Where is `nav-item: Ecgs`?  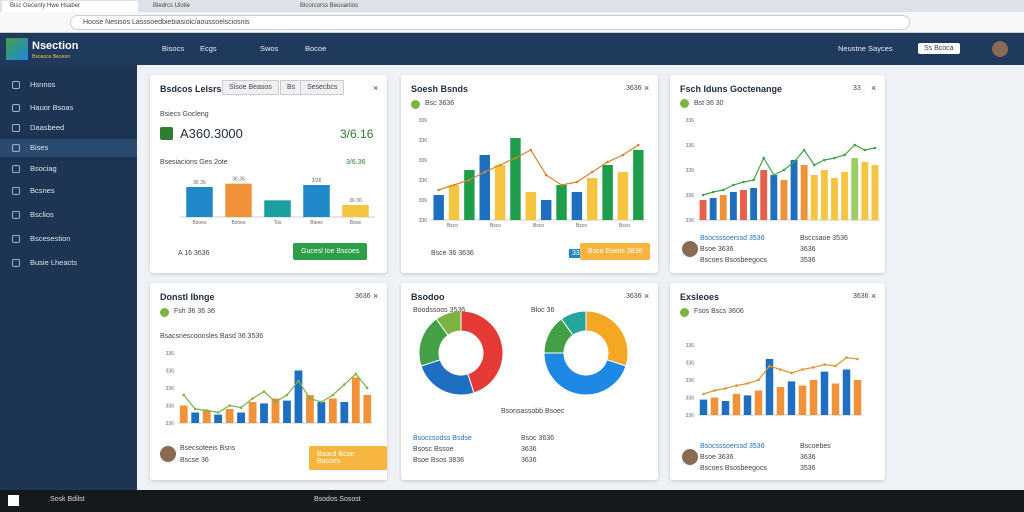
nav-item: Ecgs is located at coordinates (208, 48).